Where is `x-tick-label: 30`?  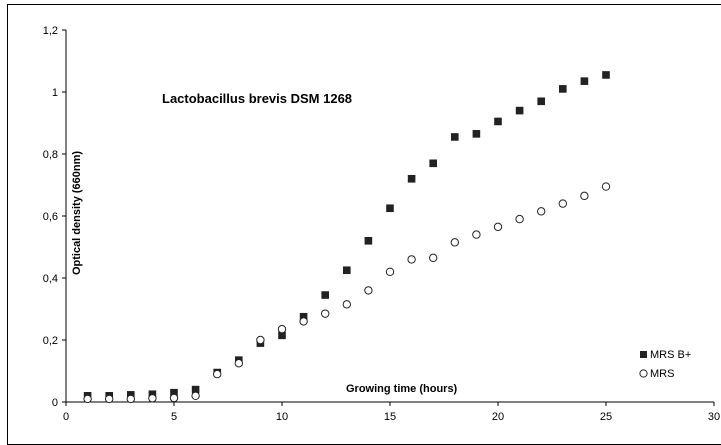 x-tick-label: 30 is located at coordinates (714, 417).